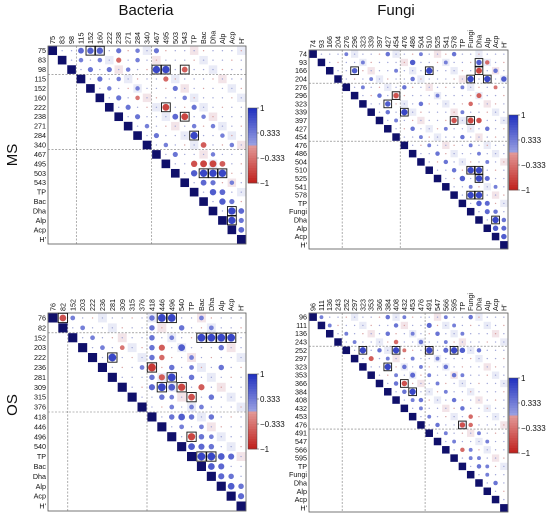 The height and width of the screenshot is (517, 550). I want to click on column-tick-label: 160, so click(99, 38).